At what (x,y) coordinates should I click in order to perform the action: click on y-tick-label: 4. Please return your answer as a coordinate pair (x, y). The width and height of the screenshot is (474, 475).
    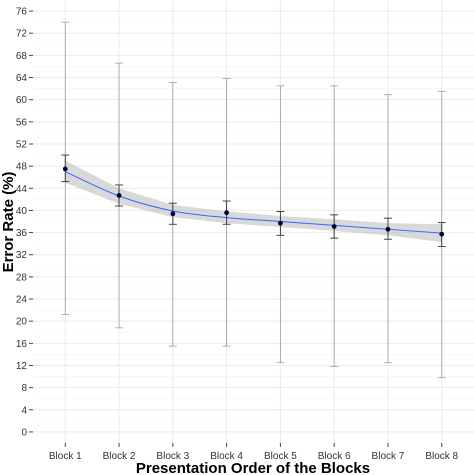
    Looking at the image, I should click on (24, 410).